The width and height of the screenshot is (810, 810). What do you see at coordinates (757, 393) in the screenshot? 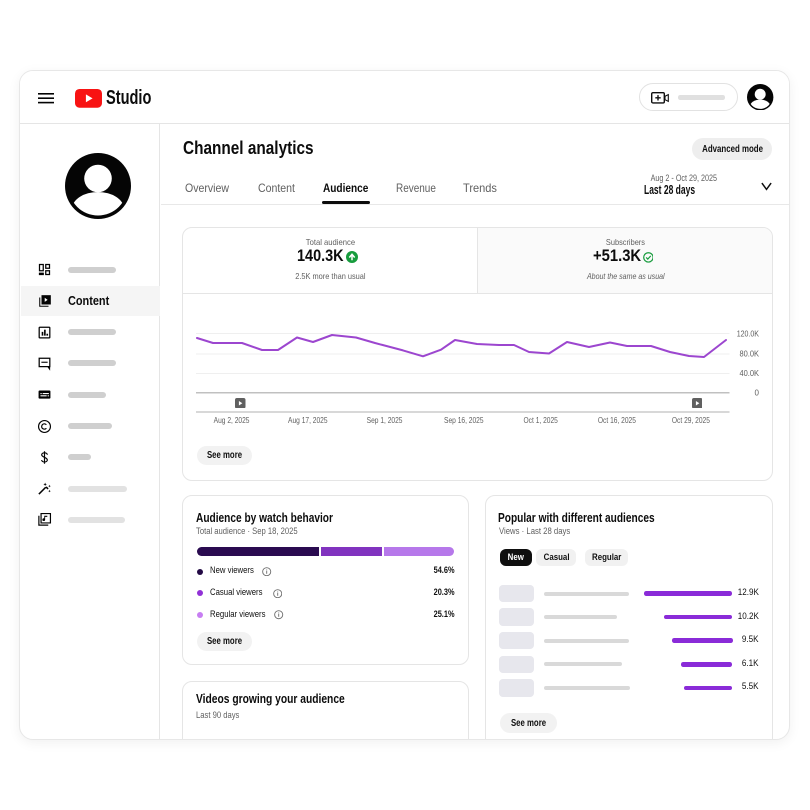
I see `svg-text: 0` at bounding box center [757, 393].